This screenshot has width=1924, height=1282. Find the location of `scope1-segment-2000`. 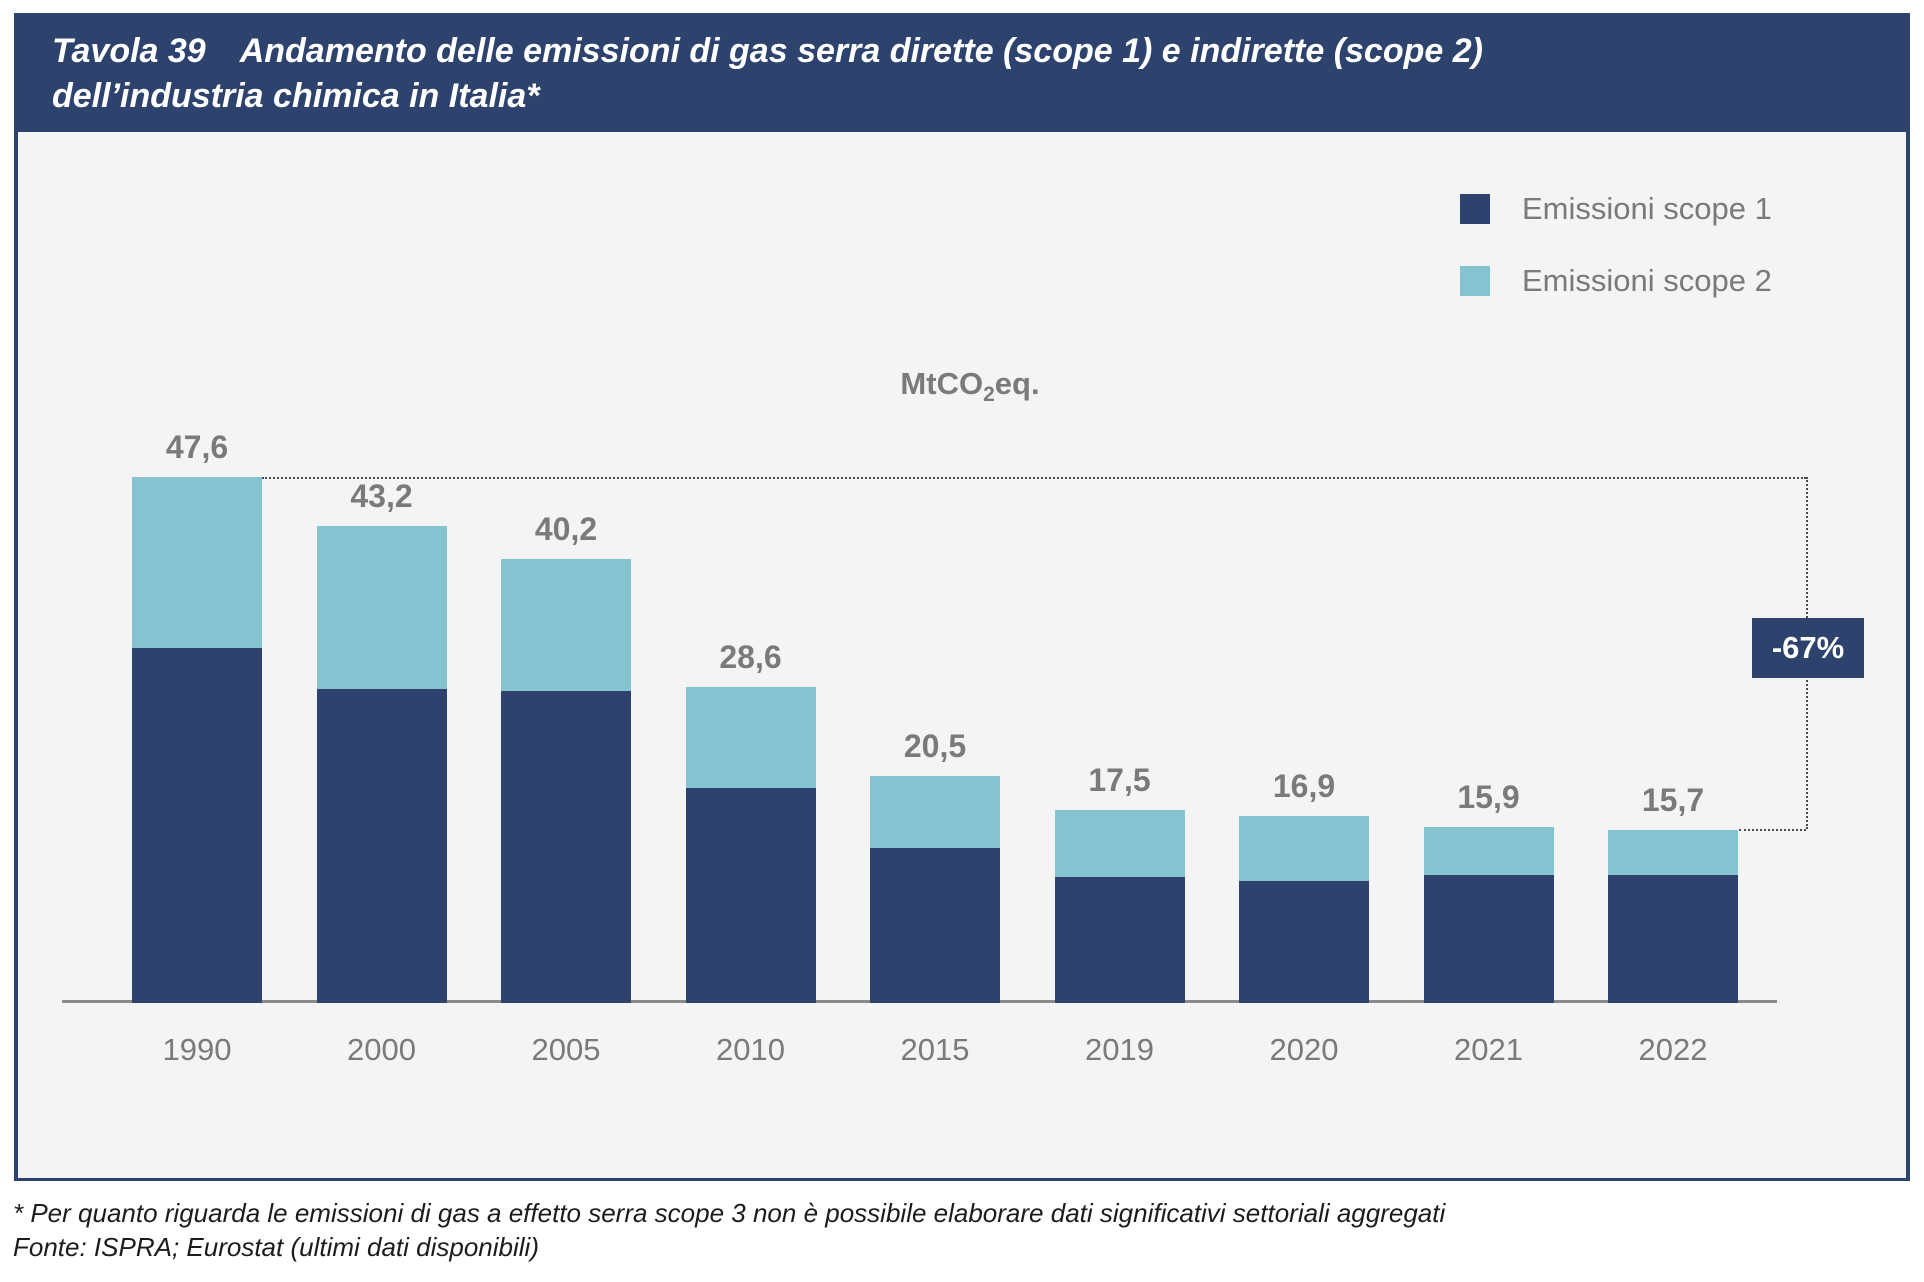

scope1-segment-2000 is located at coordinates (381, 846).